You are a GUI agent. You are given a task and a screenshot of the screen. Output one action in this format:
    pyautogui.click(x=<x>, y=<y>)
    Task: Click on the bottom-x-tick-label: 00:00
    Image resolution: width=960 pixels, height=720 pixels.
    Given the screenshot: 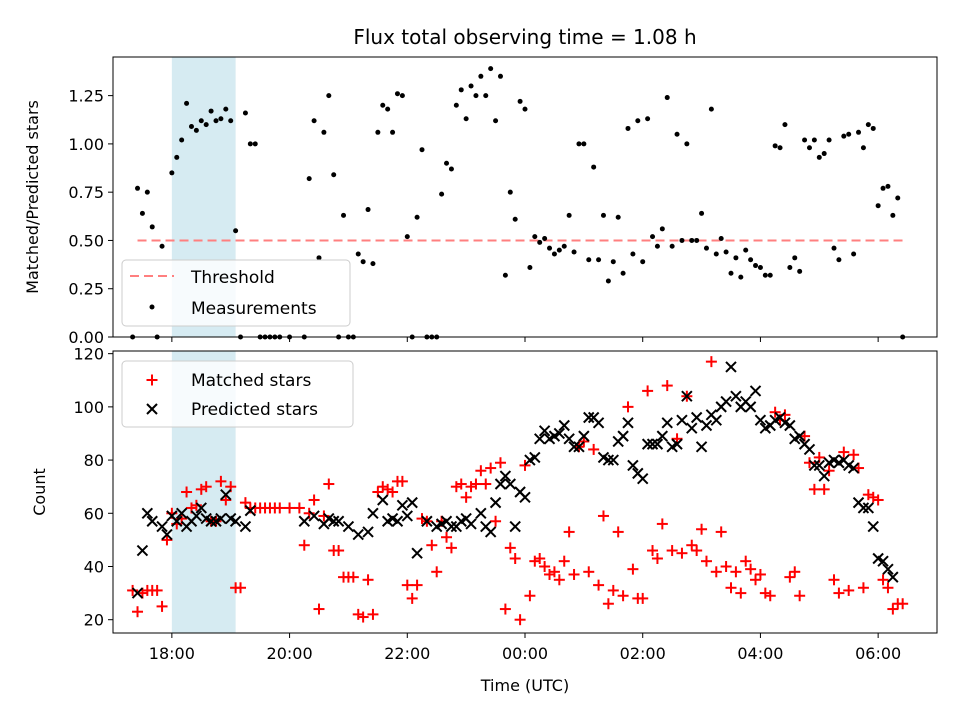 What is the action you would take?
    pyautogui.click(x=525, y=653)
    